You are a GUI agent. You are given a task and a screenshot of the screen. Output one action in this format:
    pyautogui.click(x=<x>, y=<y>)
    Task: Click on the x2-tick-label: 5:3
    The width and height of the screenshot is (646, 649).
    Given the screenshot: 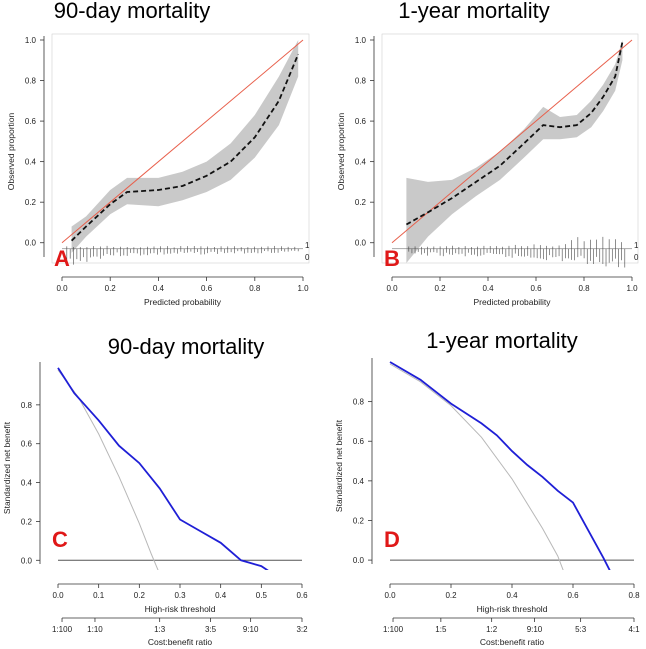 What is the action you would take?
    pyautogui.click(x=581, y=629)
    